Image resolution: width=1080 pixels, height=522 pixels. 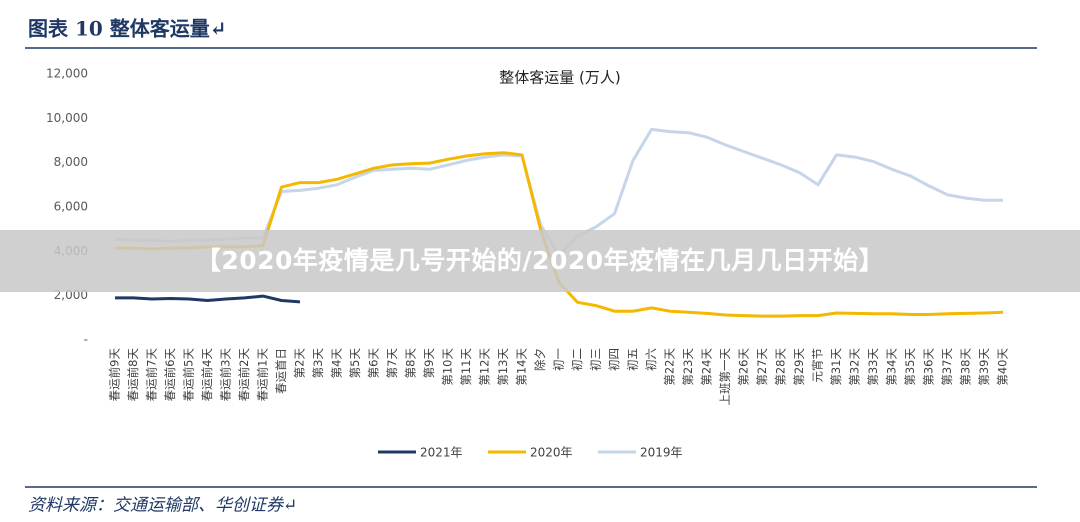 I want to click on x-tick-label: 上班第一天, so click(x=725, y=377).